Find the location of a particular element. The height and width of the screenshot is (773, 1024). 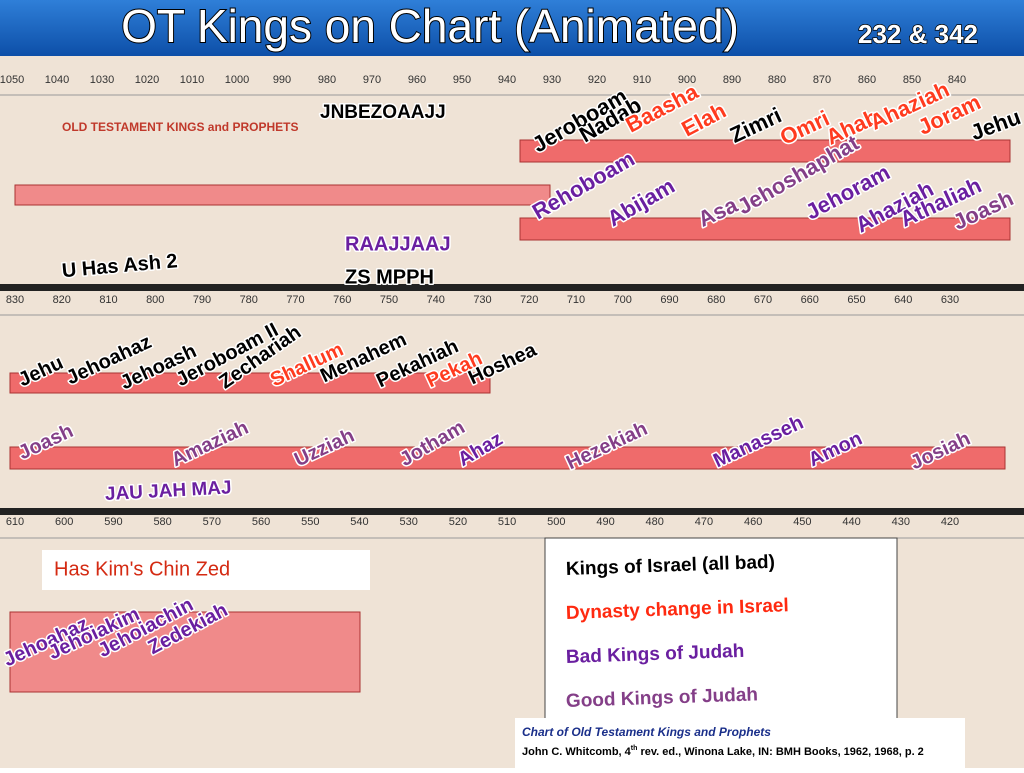

year-label: 1040 is located at coordinates (57, 80).